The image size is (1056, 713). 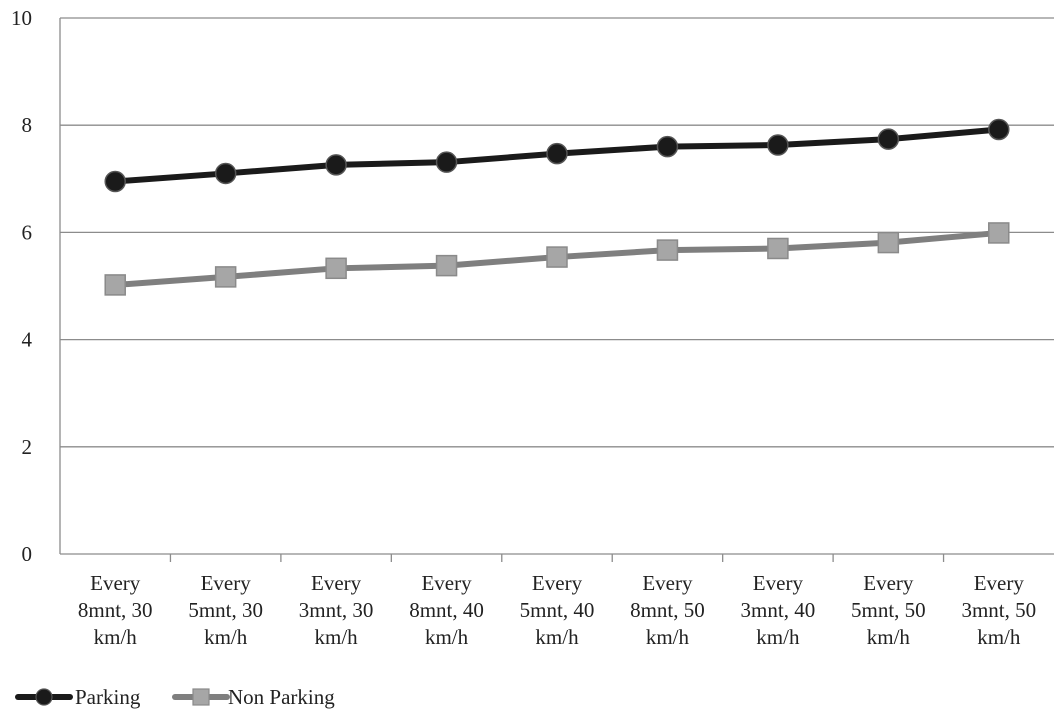 What do you see at coordinates (108, 697) in the screenshot?
I see `legend-label: Parking` at bounding box center [108, 697].